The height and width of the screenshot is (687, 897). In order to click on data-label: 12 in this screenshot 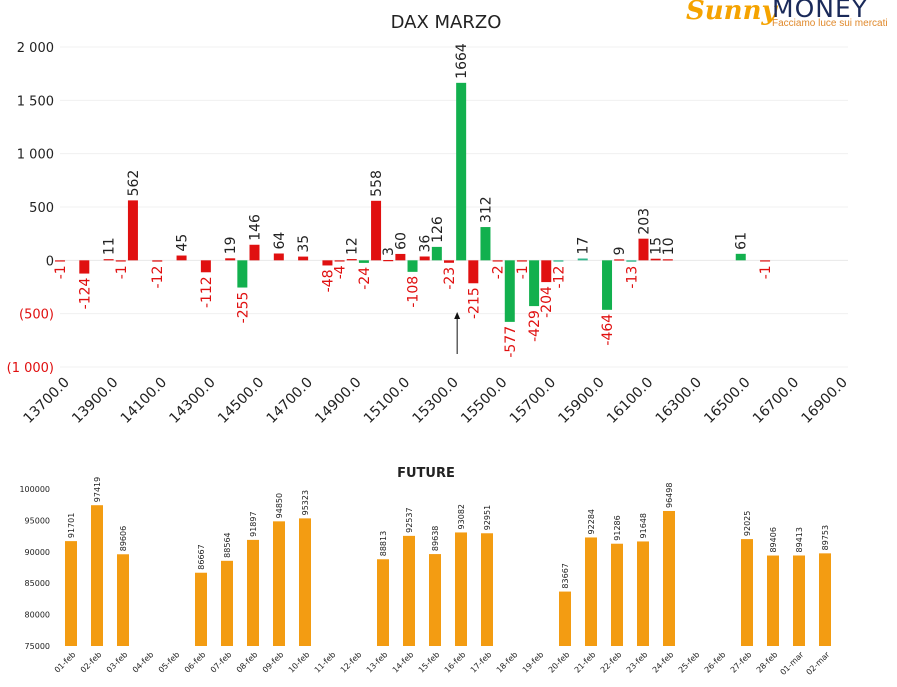, I will do `click(353, 246)`.